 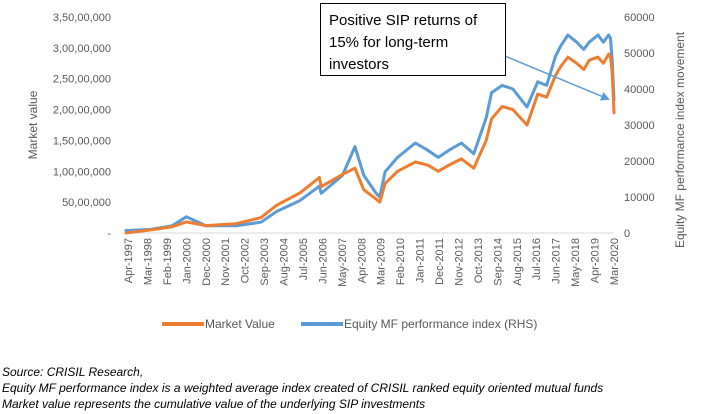 What do you see at coordinates (82, 18) in the screenshot?
I see `y-tick-label: 3,50,00,000` at bounding box center [82, 18].